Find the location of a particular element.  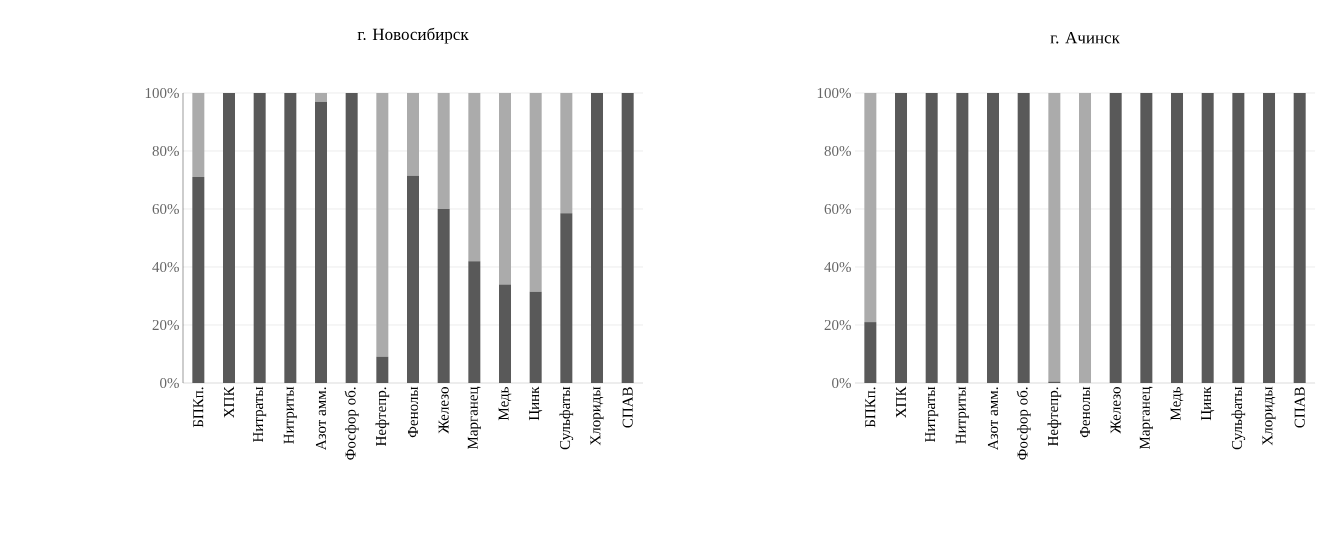

chart-title: г. Новосибирск is located at coordinates (413, 35).